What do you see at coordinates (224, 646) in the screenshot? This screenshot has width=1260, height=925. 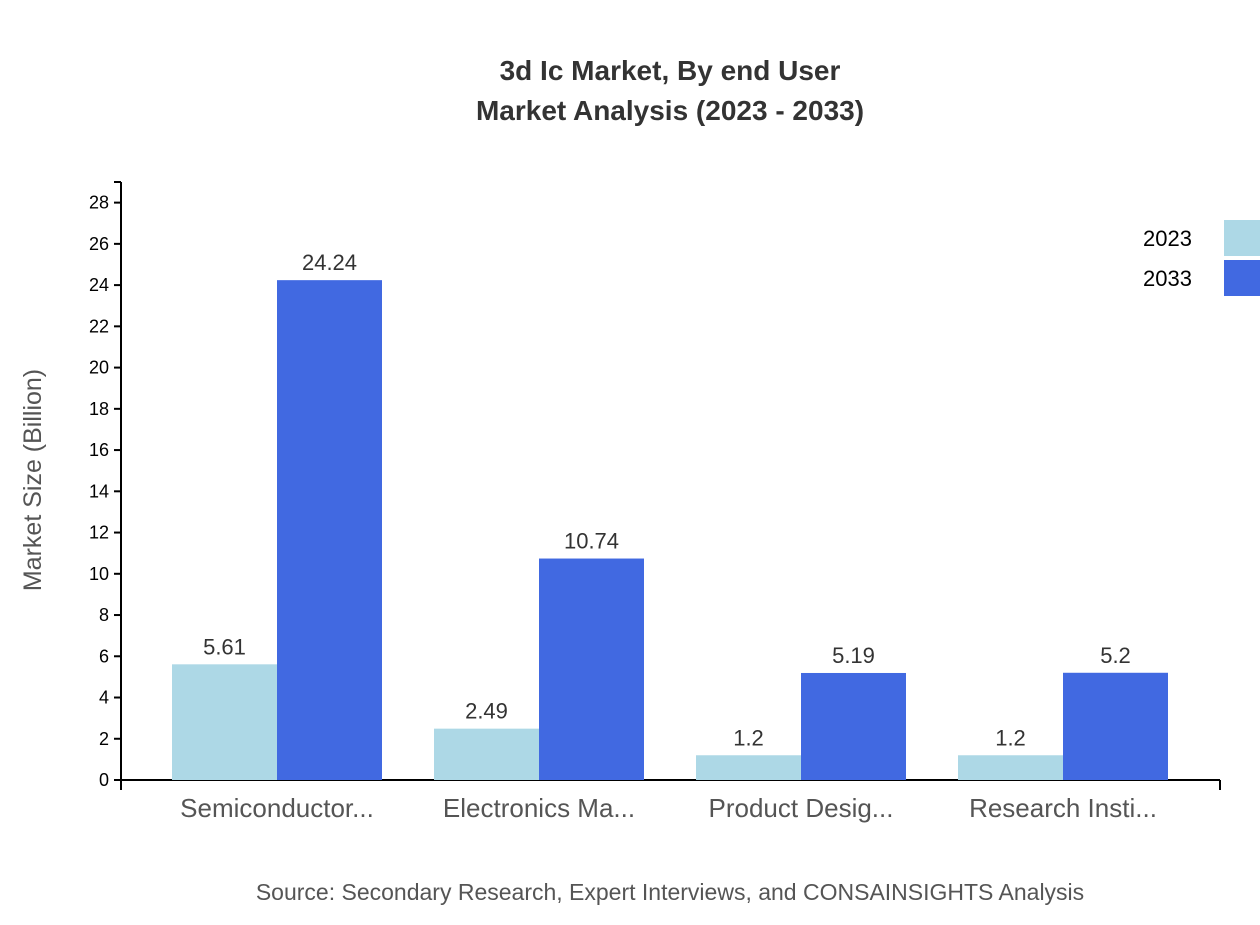 I see `data-label: 5.61` at bounding box center [224, 646].